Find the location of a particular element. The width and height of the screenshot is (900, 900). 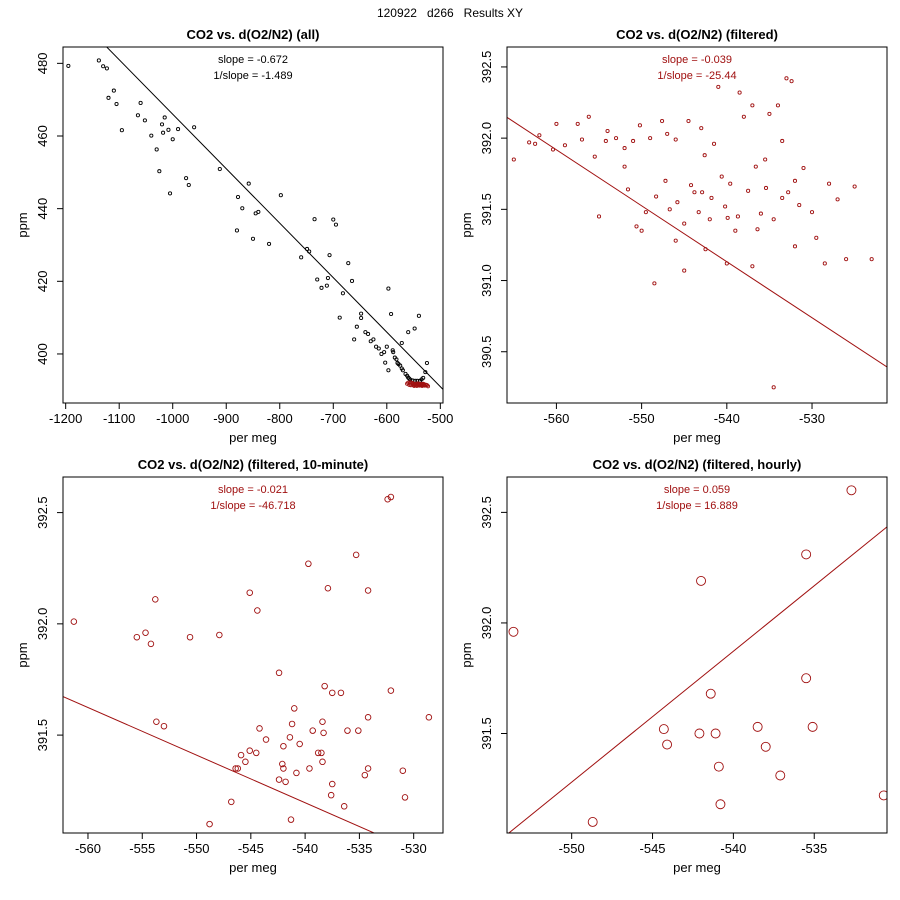

x-tick-label: -545 is located at coordinates (251, 848).